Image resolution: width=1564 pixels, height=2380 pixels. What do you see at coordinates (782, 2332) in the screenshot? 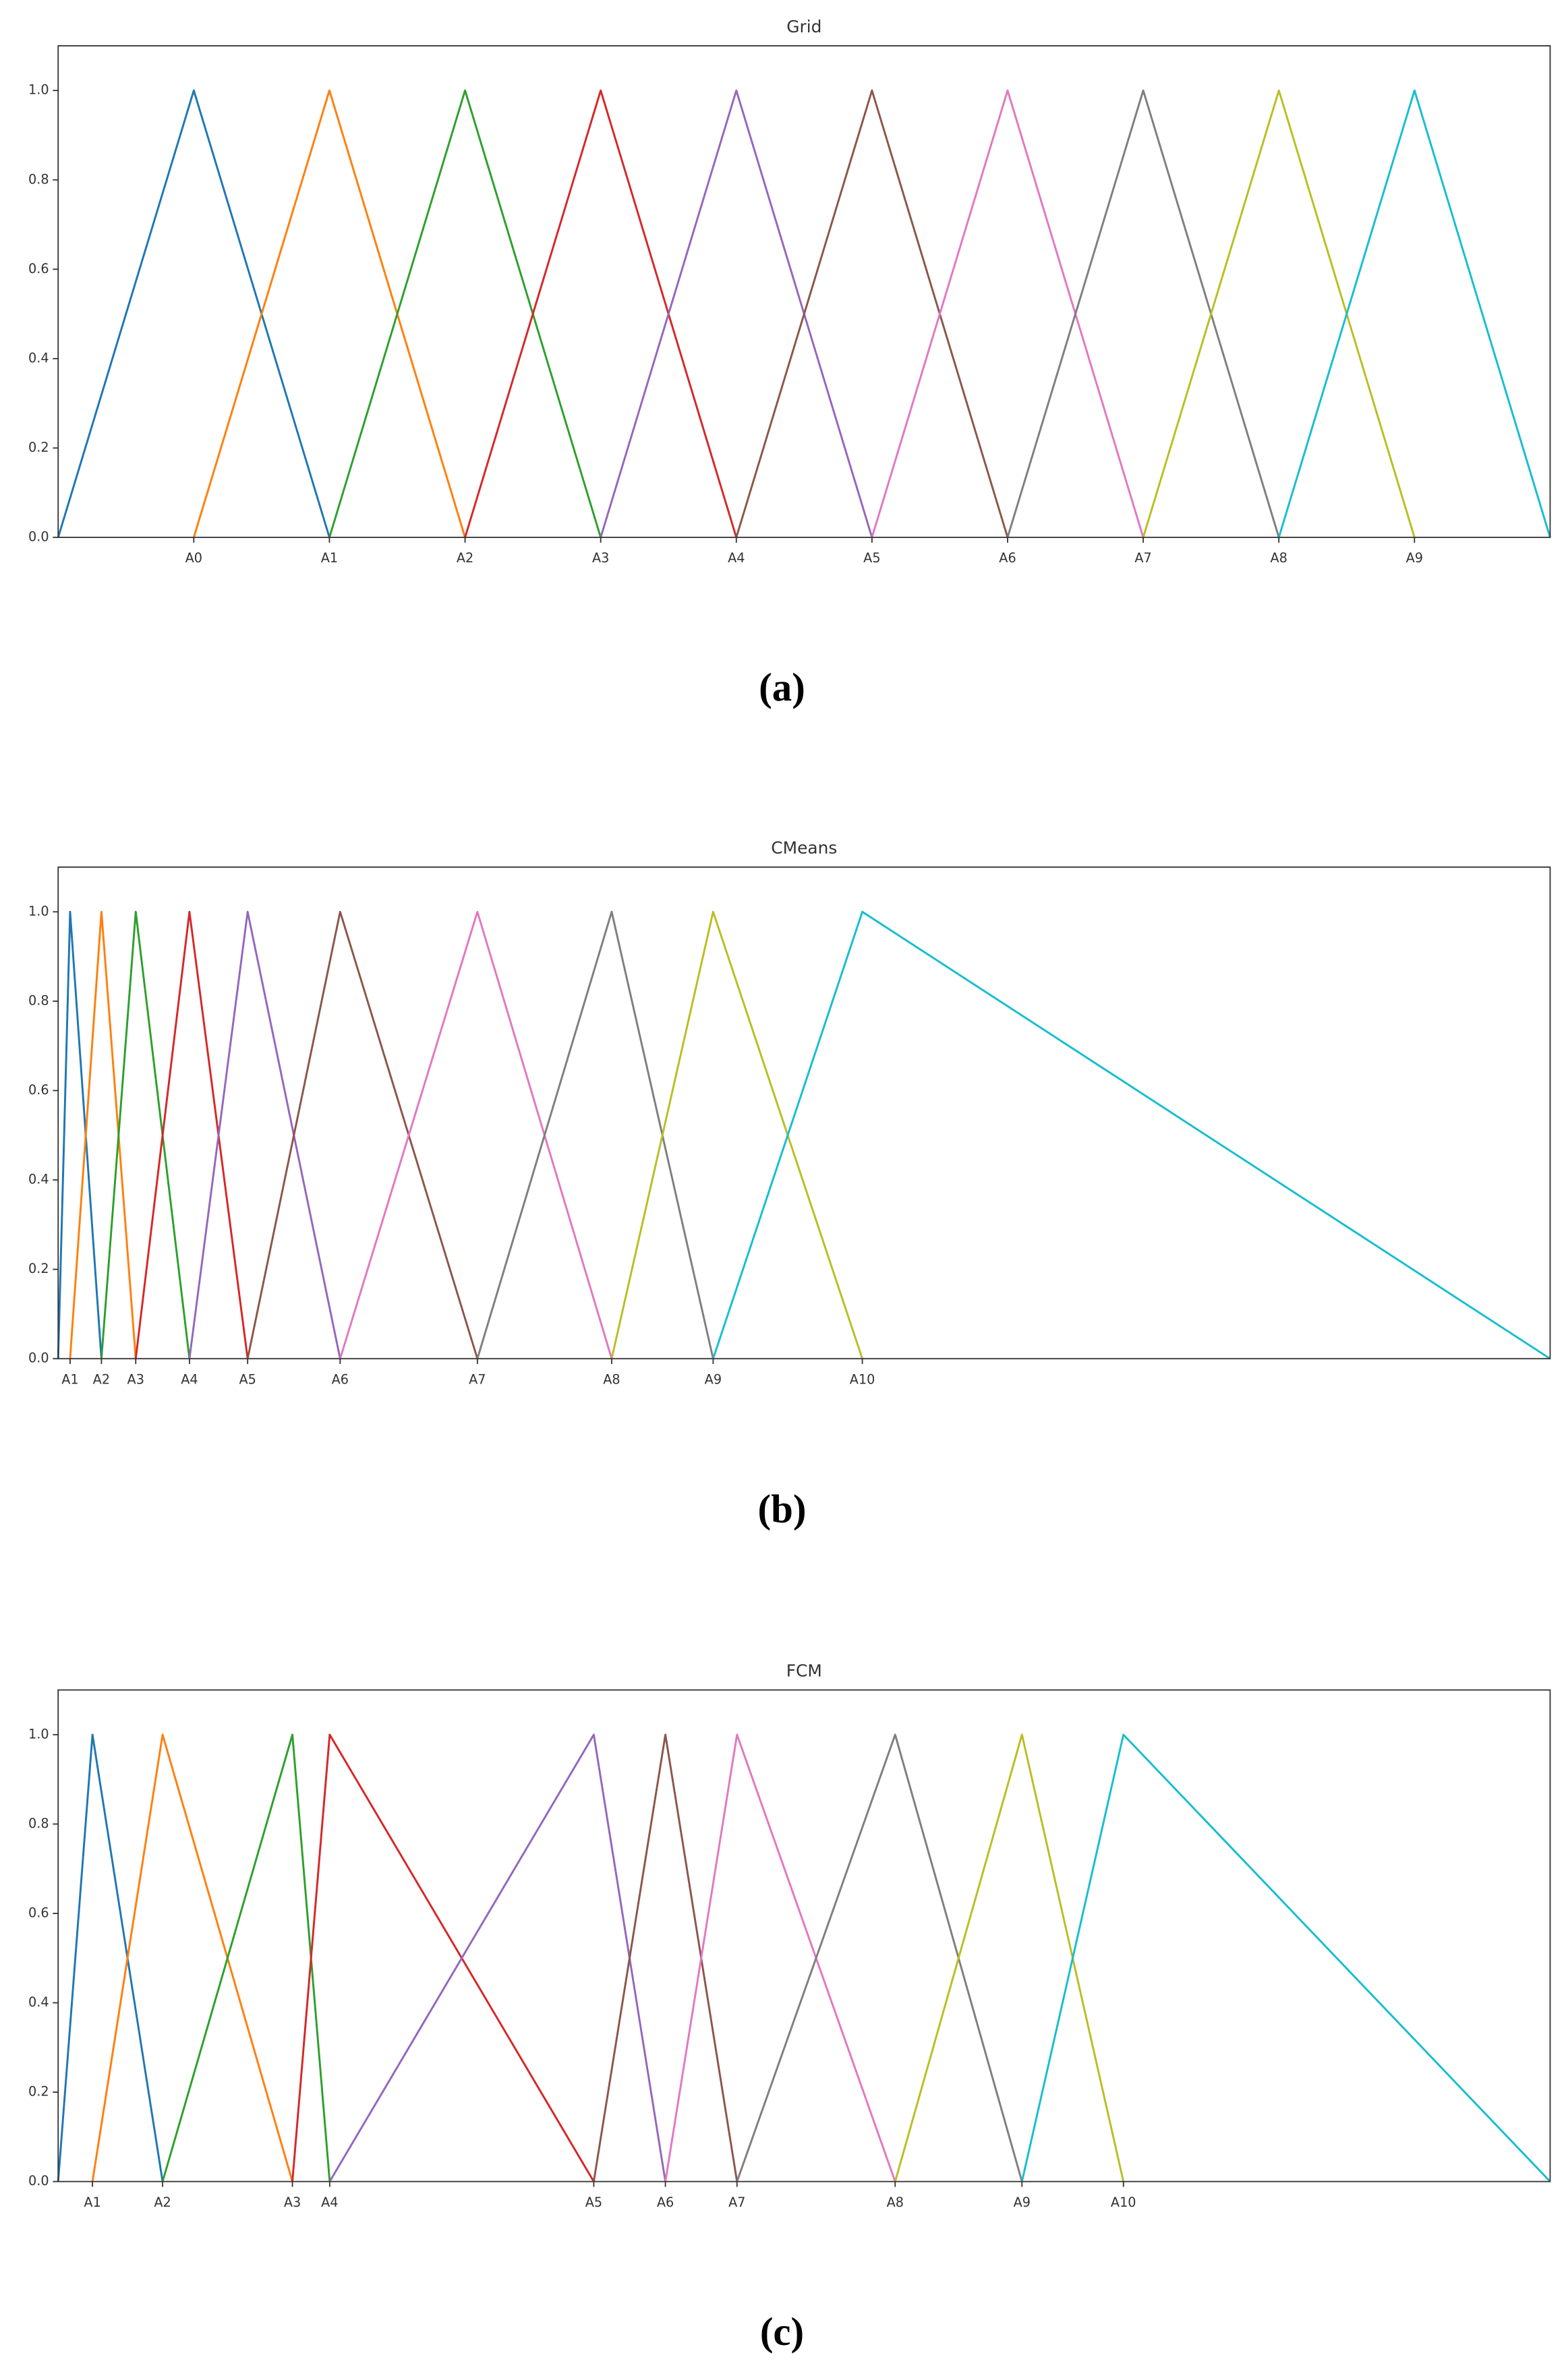
I see `caption: (c)` at bounding box center [782, 2332].